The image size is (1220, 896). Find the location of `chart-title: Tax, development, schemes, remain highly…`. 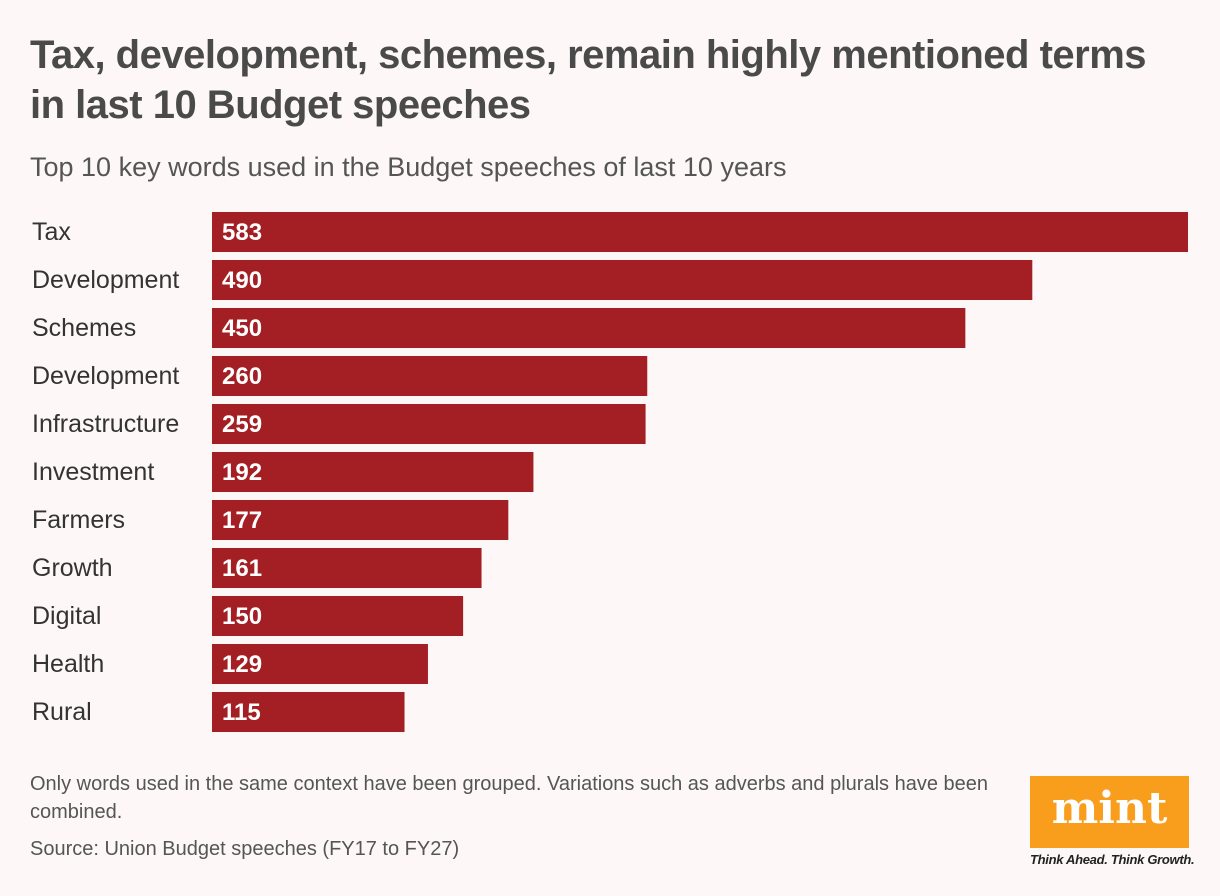

chart-title: Tax, development, schemes, remain highly… is located at coordinates (588, 80).